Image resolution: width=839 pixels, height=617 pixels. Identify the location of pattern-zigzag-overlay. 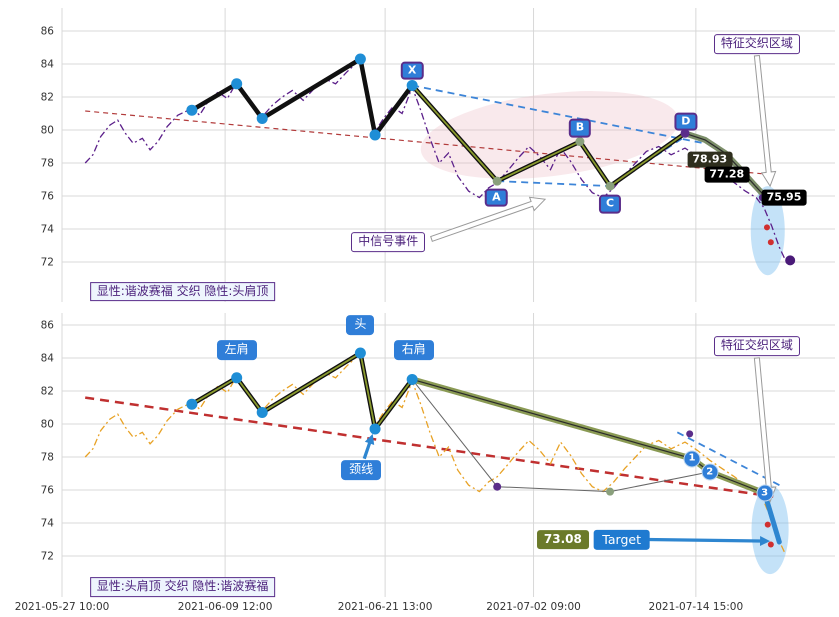
(302, 391).